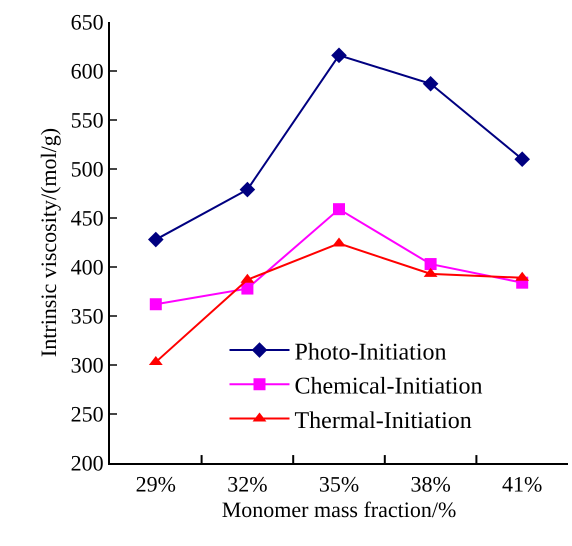 The image size is (572, 546). Describe the element at coordinates (156, 483) in the screenshot. I see `x-tick-label: 29%` at that location.